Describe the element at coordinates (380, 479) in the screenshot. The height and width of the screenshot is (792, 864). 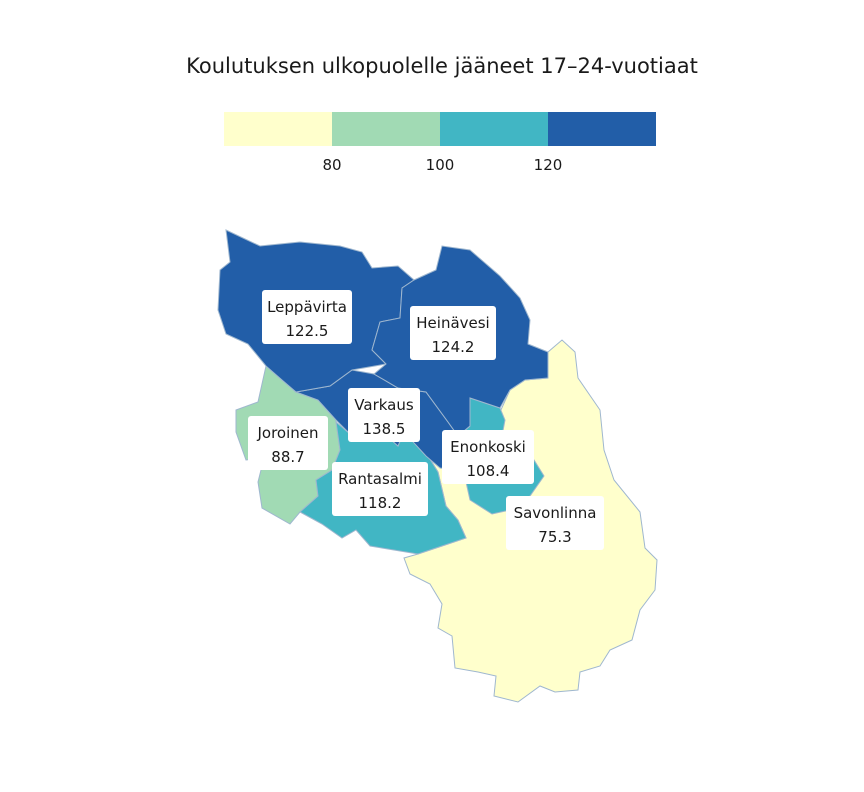
I see `label-rantasalmi-name: Rantasalmi` at that location.